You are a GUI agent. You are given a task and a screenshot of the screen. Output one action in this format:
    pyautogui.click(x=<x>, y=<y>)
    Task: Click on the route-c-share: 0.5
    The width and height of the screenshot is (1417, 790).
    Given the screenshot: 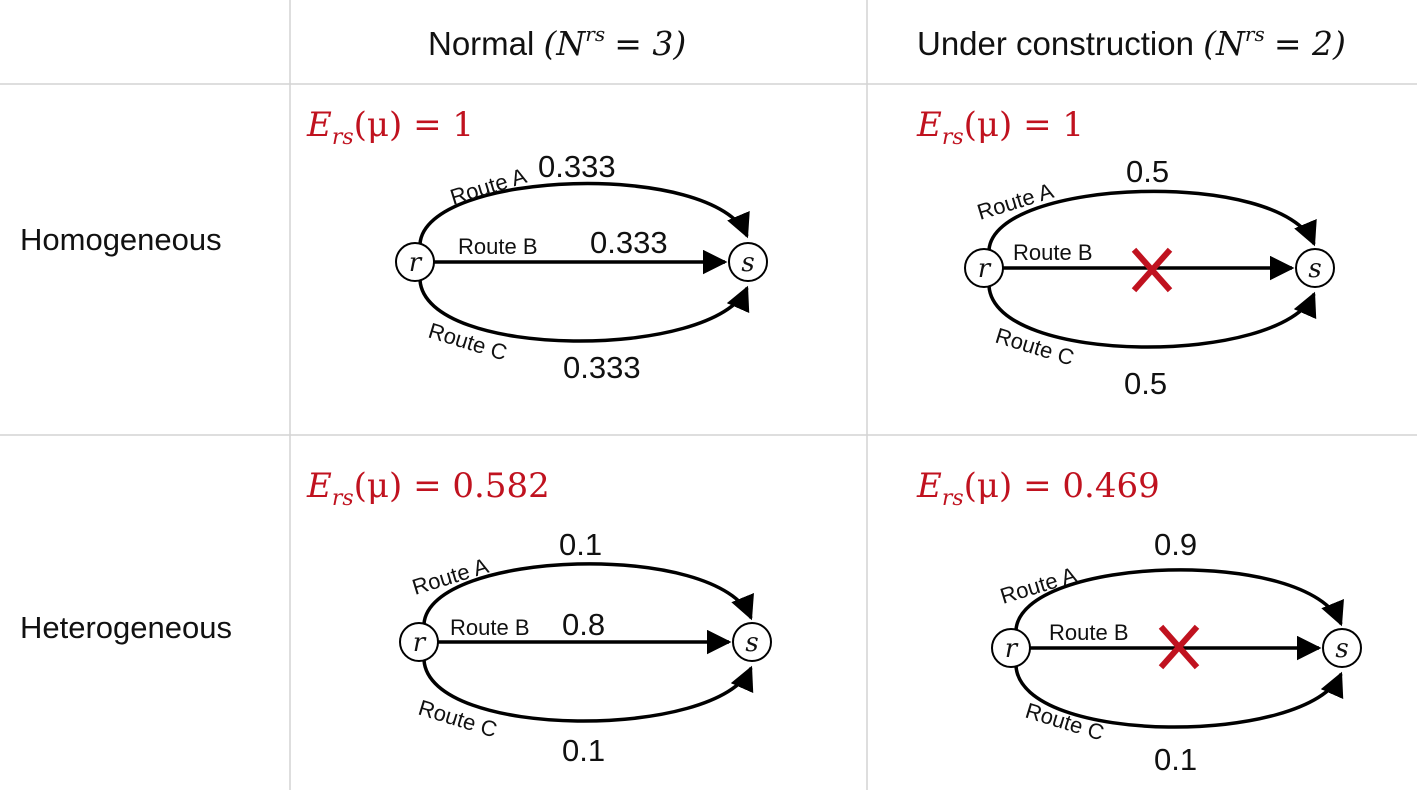 What is the action you would take?
    pyautogui.click(x=1145, y=383)
    